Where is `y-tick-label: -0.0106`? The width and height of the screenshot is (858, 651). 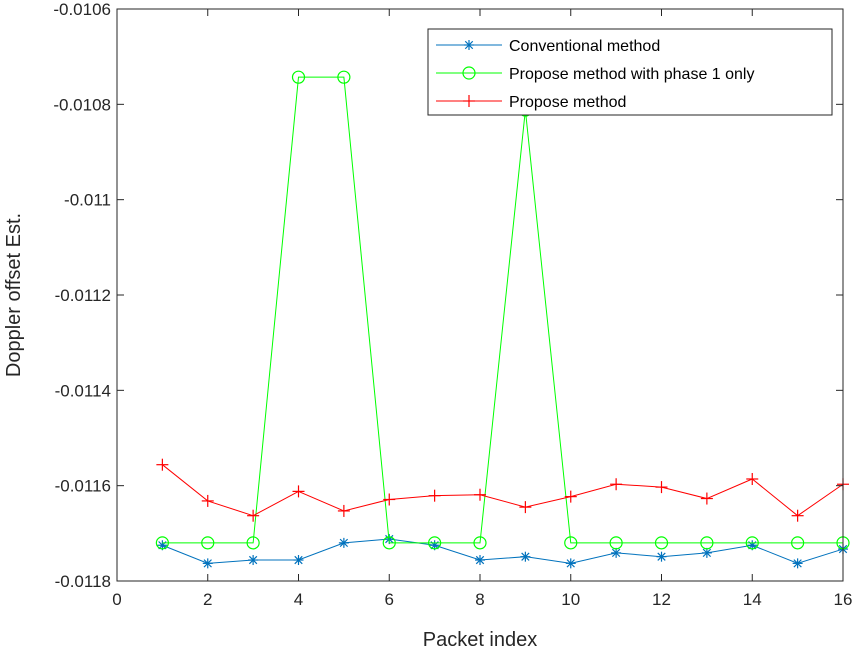 y-tick-label: -0.0106 is located at coordinates (82, 9).